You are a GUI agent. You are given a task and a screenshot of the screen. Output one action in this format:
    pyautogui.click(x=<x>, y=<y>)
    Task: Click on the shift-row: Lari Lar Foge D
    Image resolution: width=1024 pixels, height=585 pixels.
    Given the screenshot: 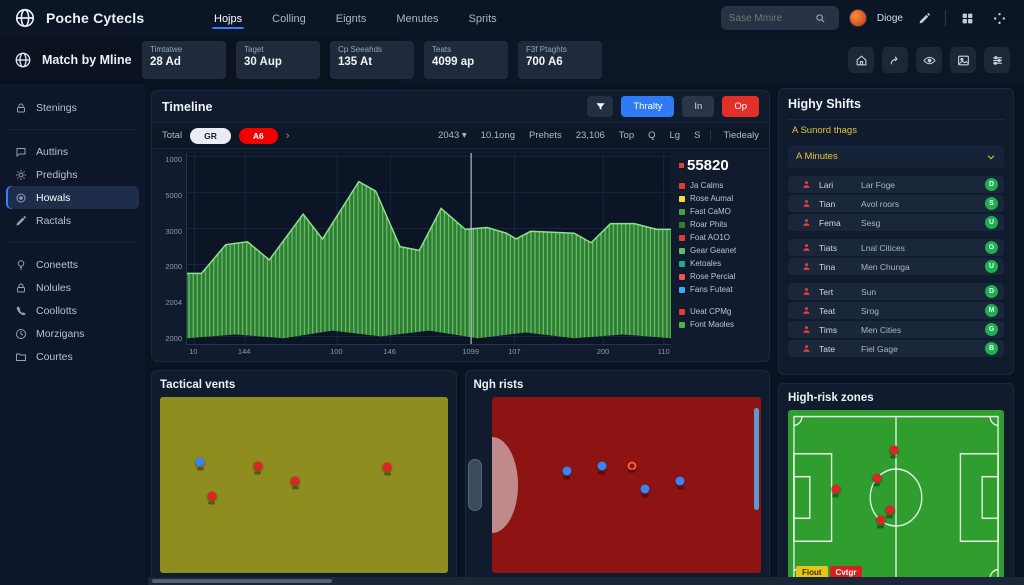 What is the action you would take?
    pyautogui.click(x=896, y=184)
    